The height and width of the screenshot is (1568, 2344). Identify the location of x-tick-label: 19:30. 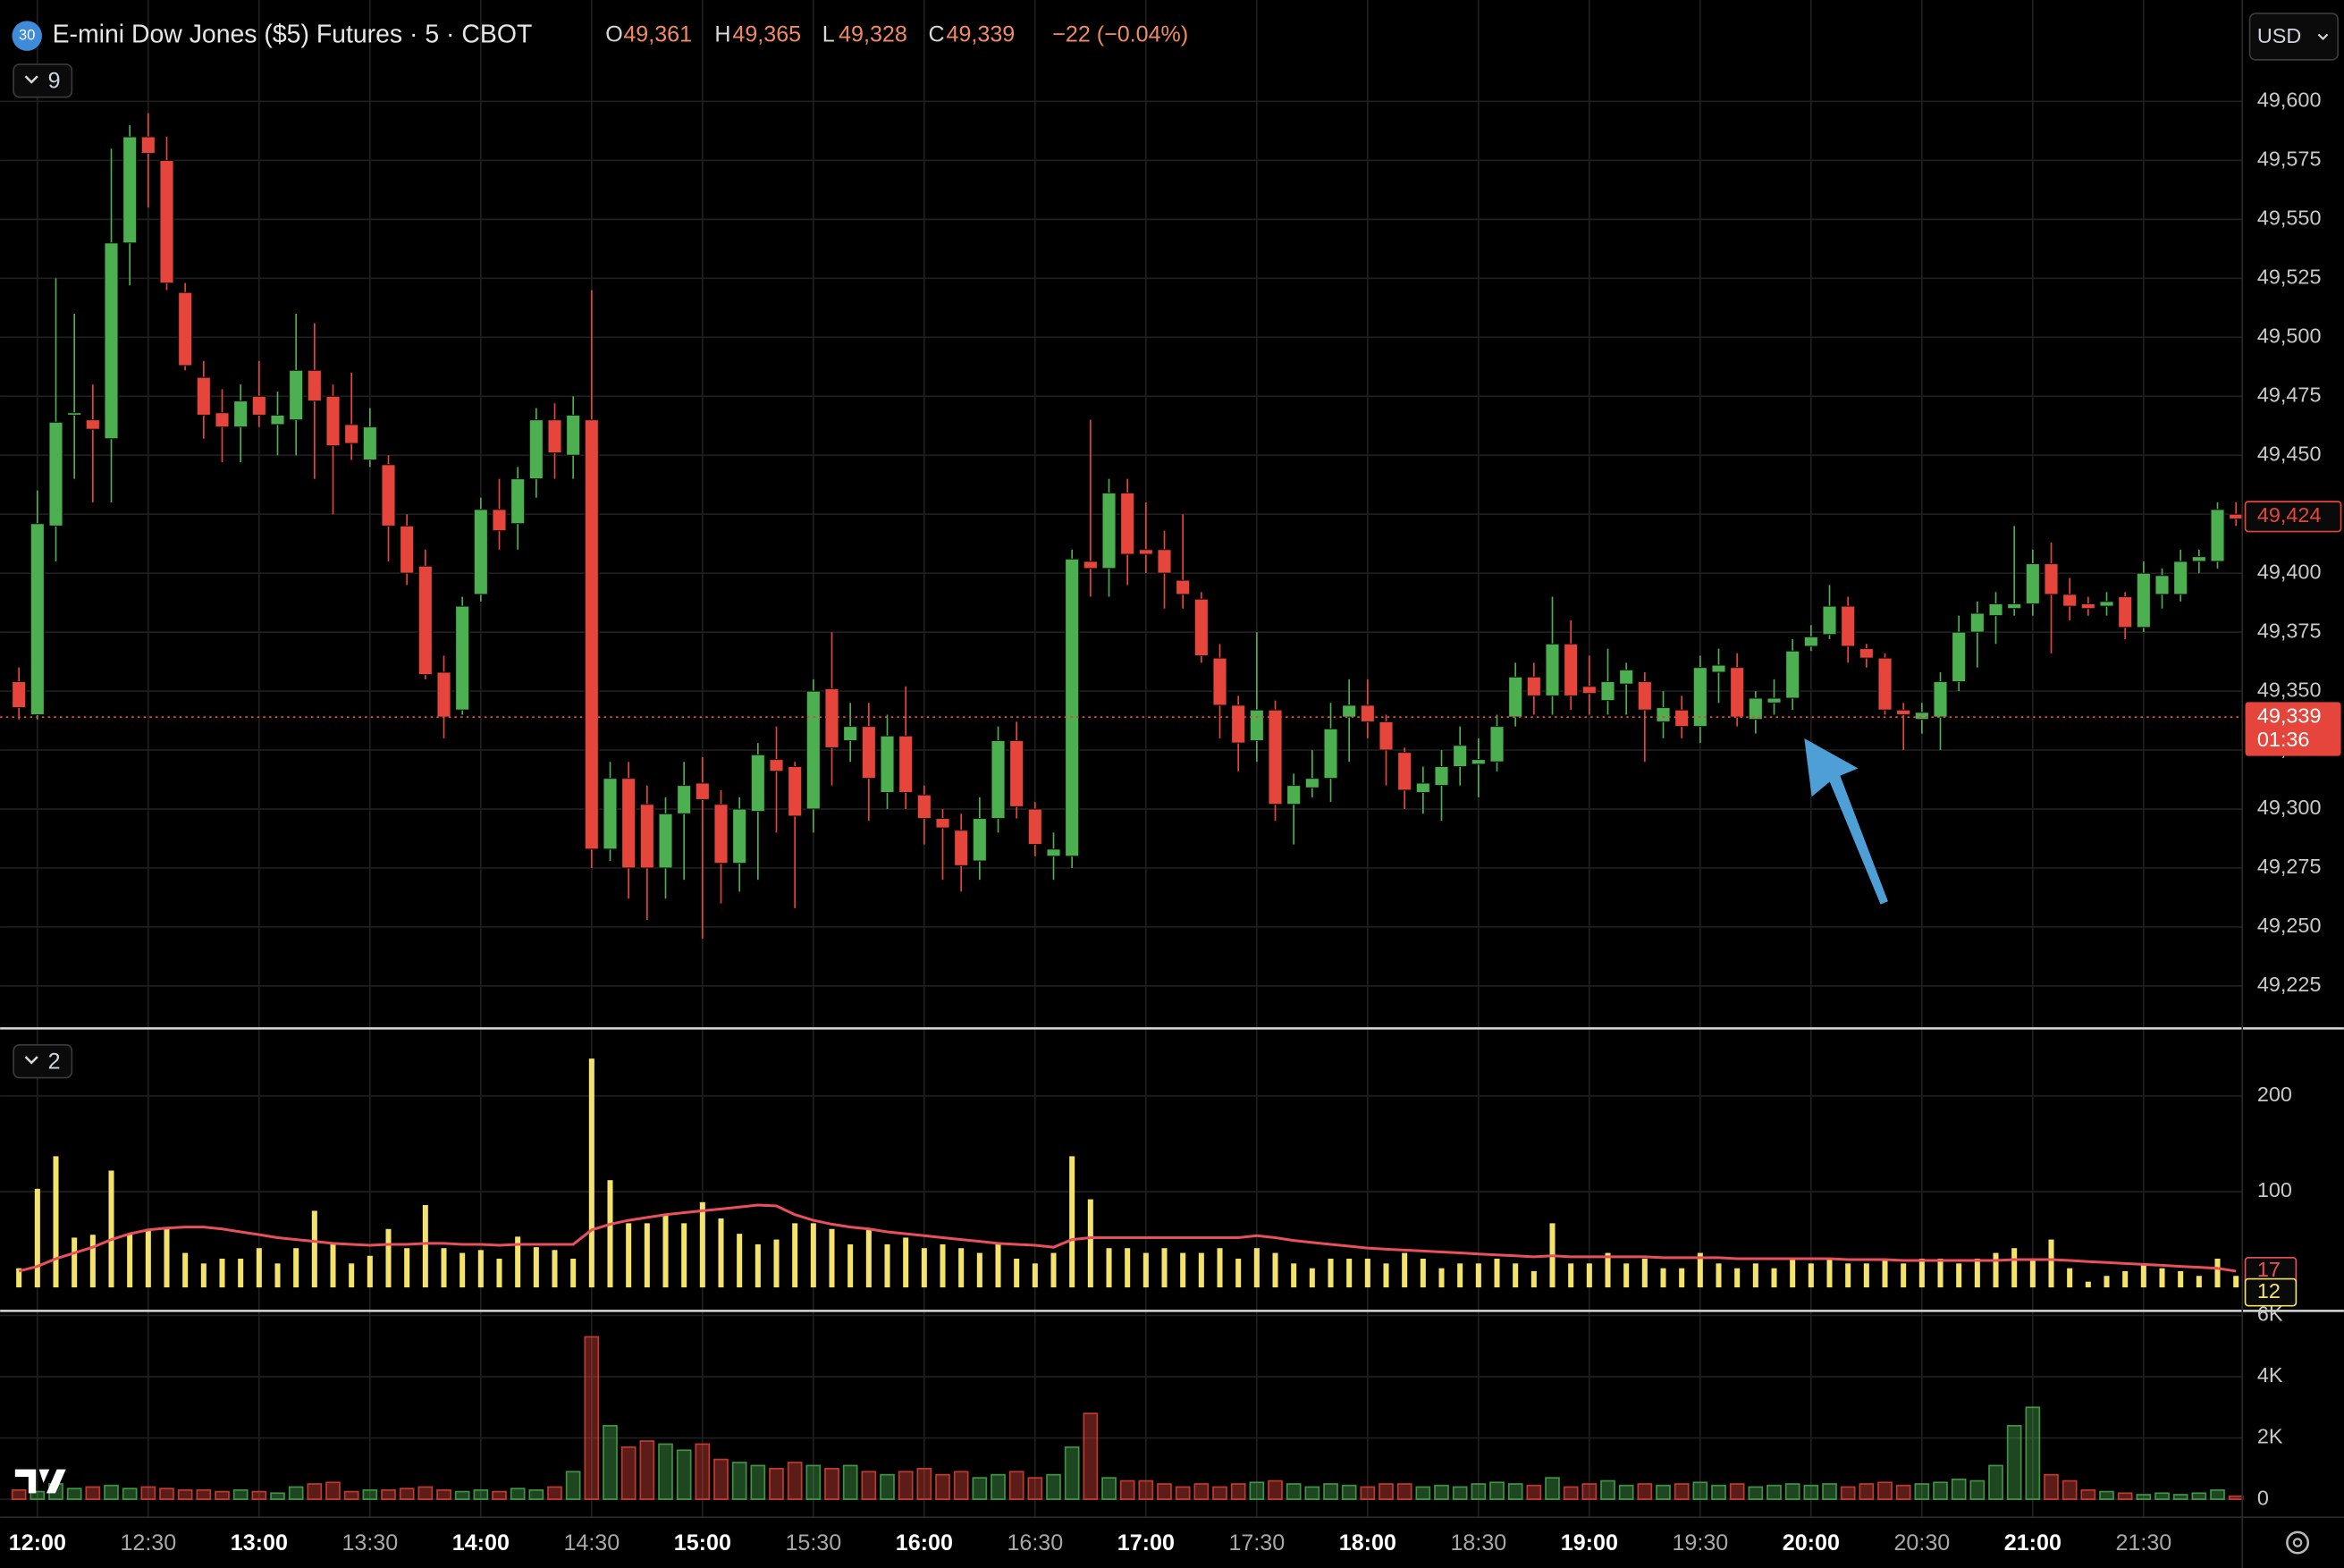
(1700, 1542).